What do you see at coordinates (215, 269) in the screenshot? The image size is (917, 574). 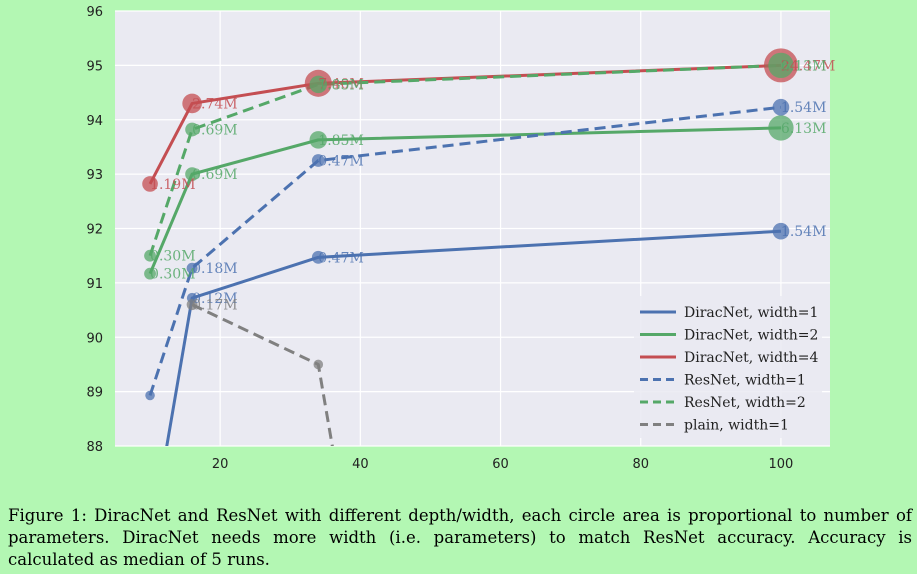 I see `data-label: 0.18M` at bounding box center [215, 269].